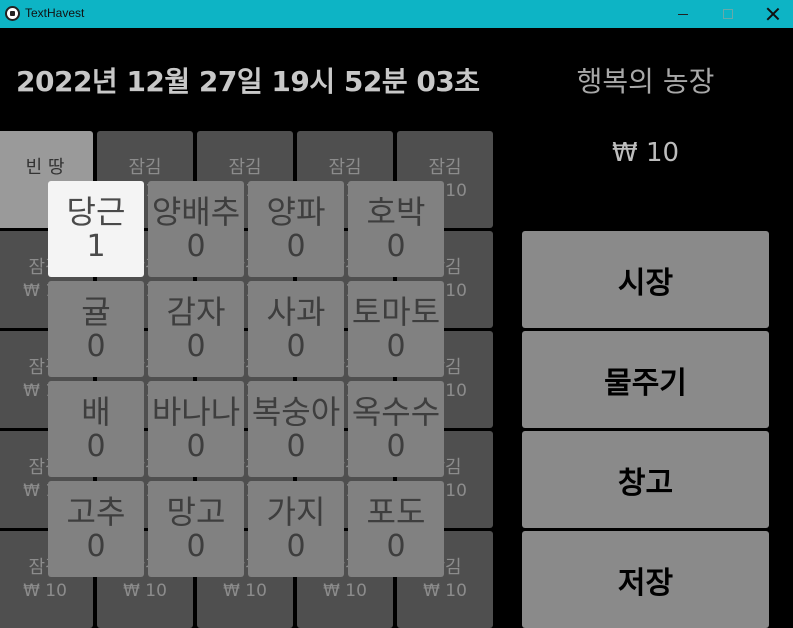  Describe the element at coordinates (296, 512) in the screenshot. I see `seed-name: 가지` at that location.